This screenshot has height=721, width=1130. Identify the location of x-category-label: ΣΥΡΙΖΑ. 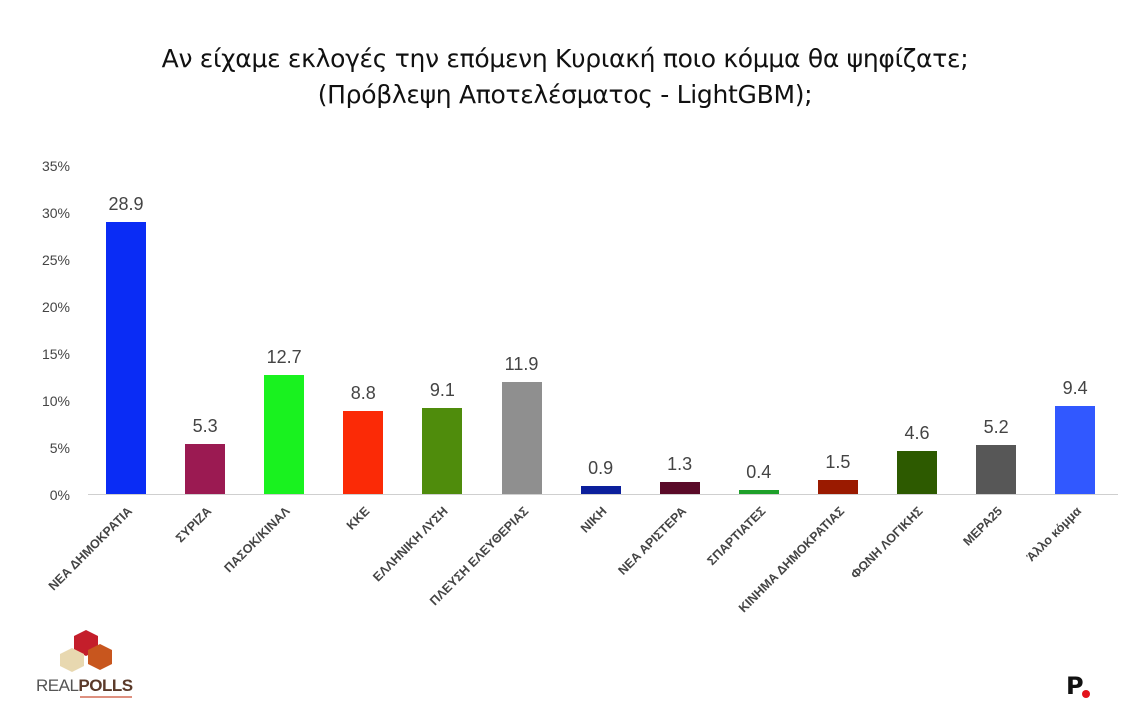
(194, 525).